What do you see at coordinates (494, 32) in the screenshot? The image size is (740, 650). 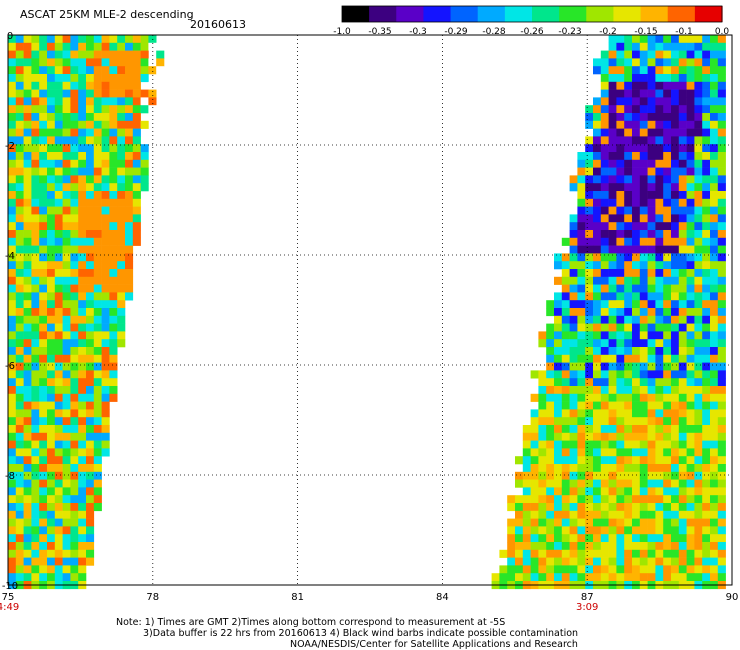 I see `colorbar-tick-label: -0.28` at bounding box center [494, 32].